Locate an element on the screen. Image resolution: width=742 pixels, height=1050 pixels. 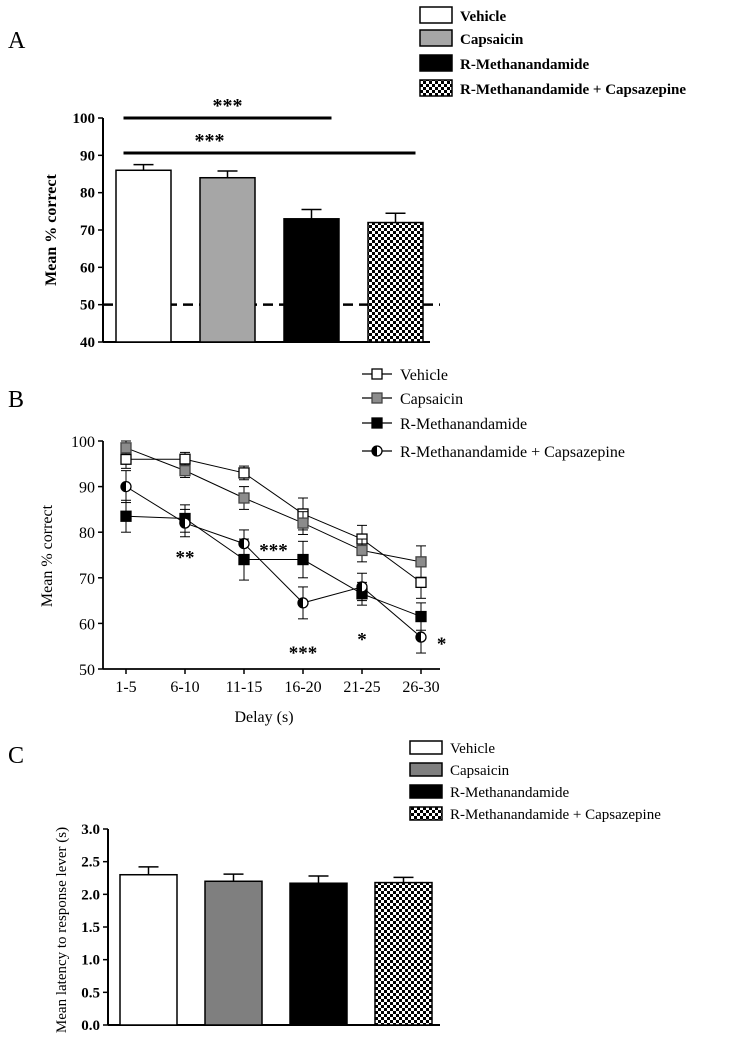
legend-label: Capsaicin is located at coordinates (431, 399).